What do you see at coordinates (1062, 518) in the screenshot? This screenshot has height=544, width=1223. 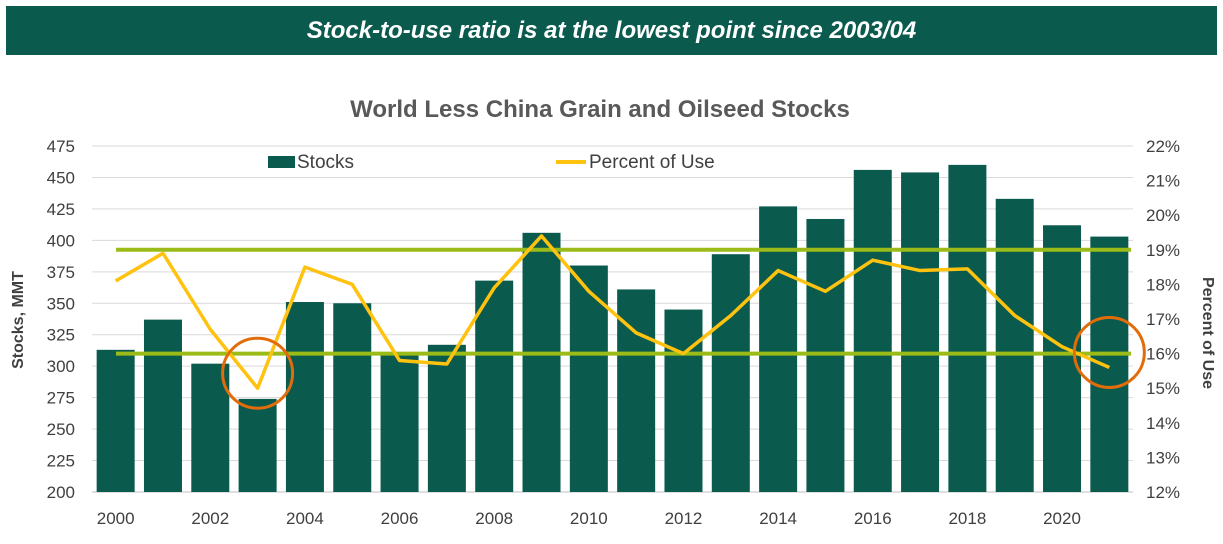 I see `x-tick-label: 2020` at bounding box center [1062, 518].